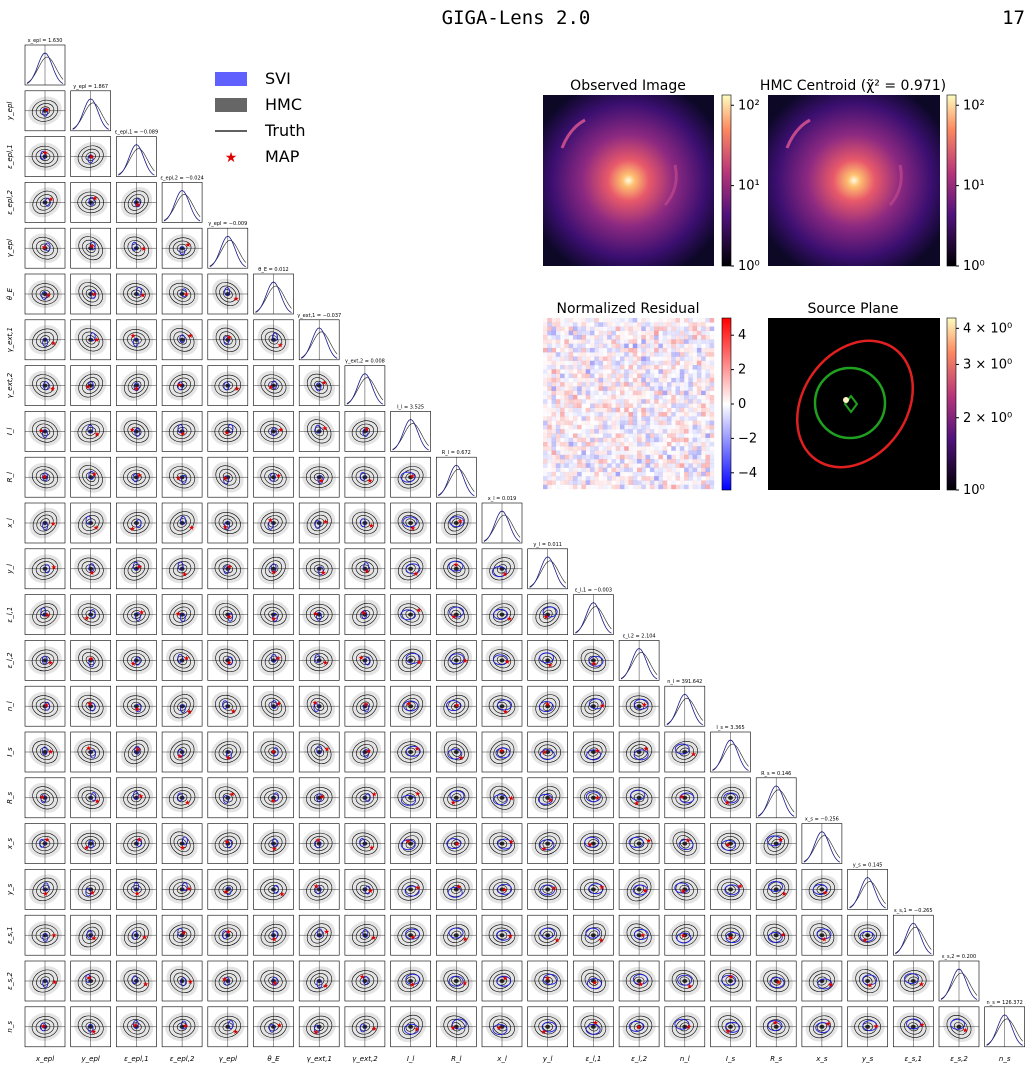  Describe the element at coordinates (411, 1059) in the screenshot. I see `x-axis-label: I_l` at that location.